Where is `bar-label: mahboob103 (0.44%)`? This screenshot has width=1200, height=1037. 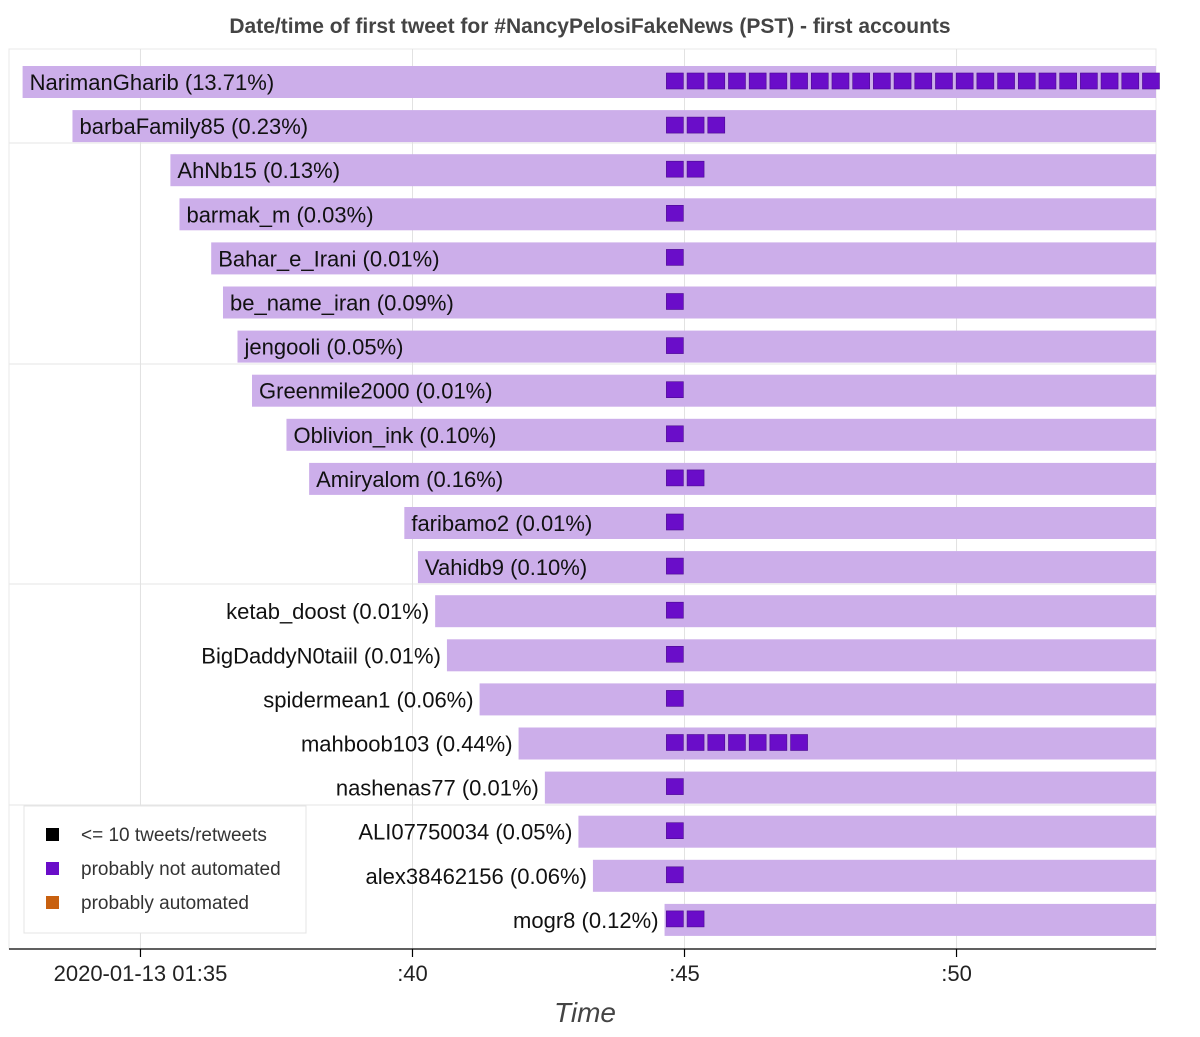
bar-label: mahboob103 (0.44%) is located at coordinates (407, 744).